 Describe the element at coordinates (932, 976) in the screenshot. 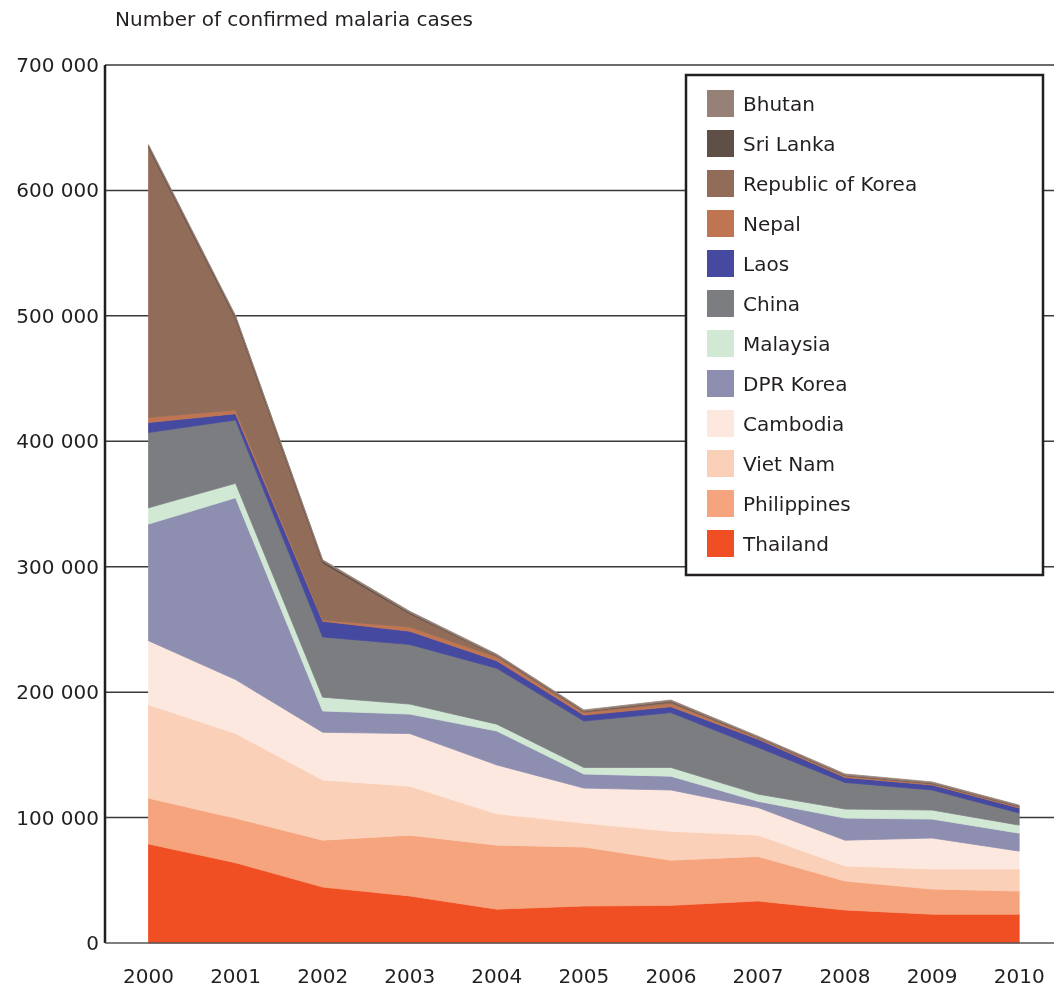

I see `x-tick-label: 2009` at that location.